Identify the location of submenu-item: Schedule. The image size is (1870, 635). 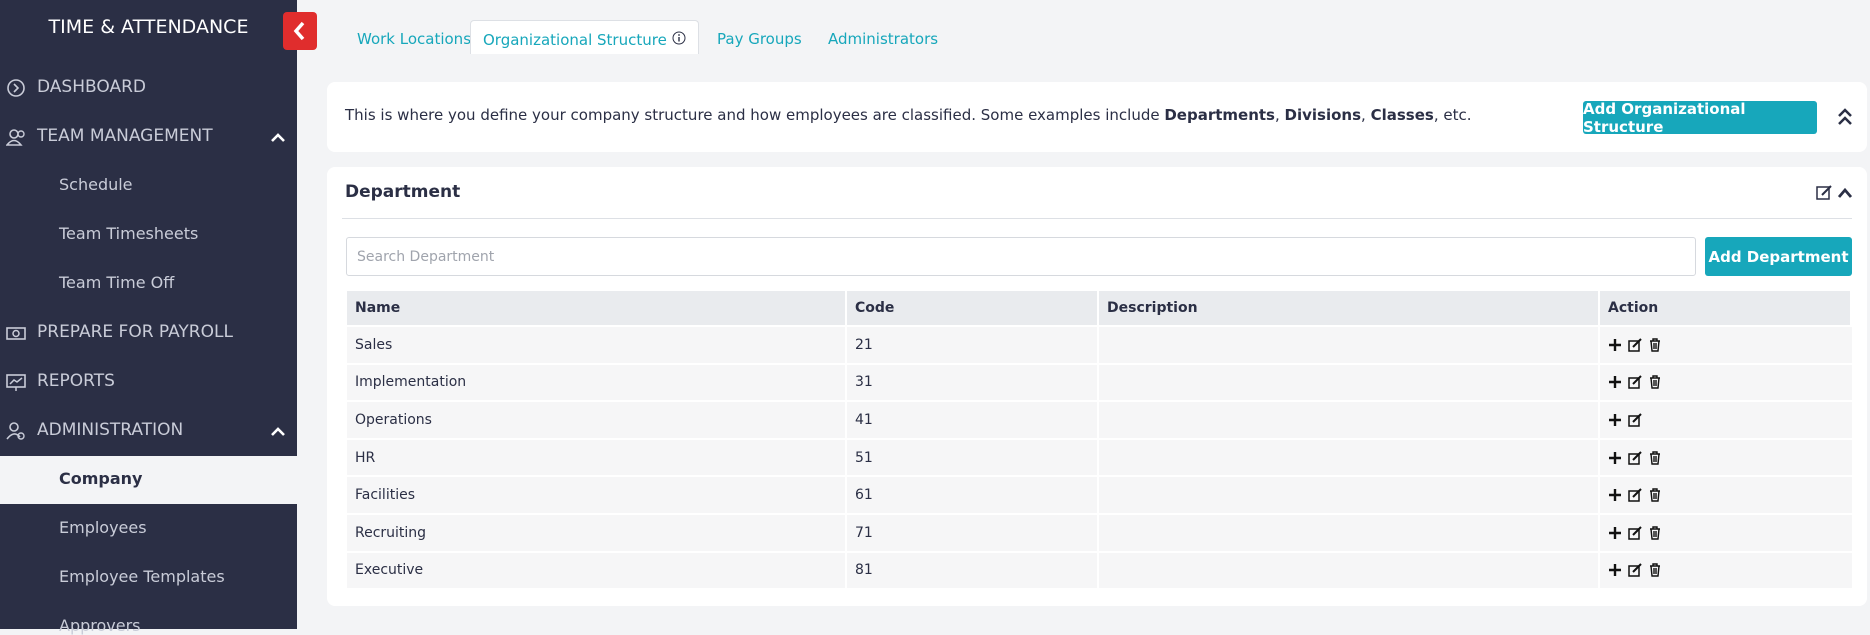
(96, 184).